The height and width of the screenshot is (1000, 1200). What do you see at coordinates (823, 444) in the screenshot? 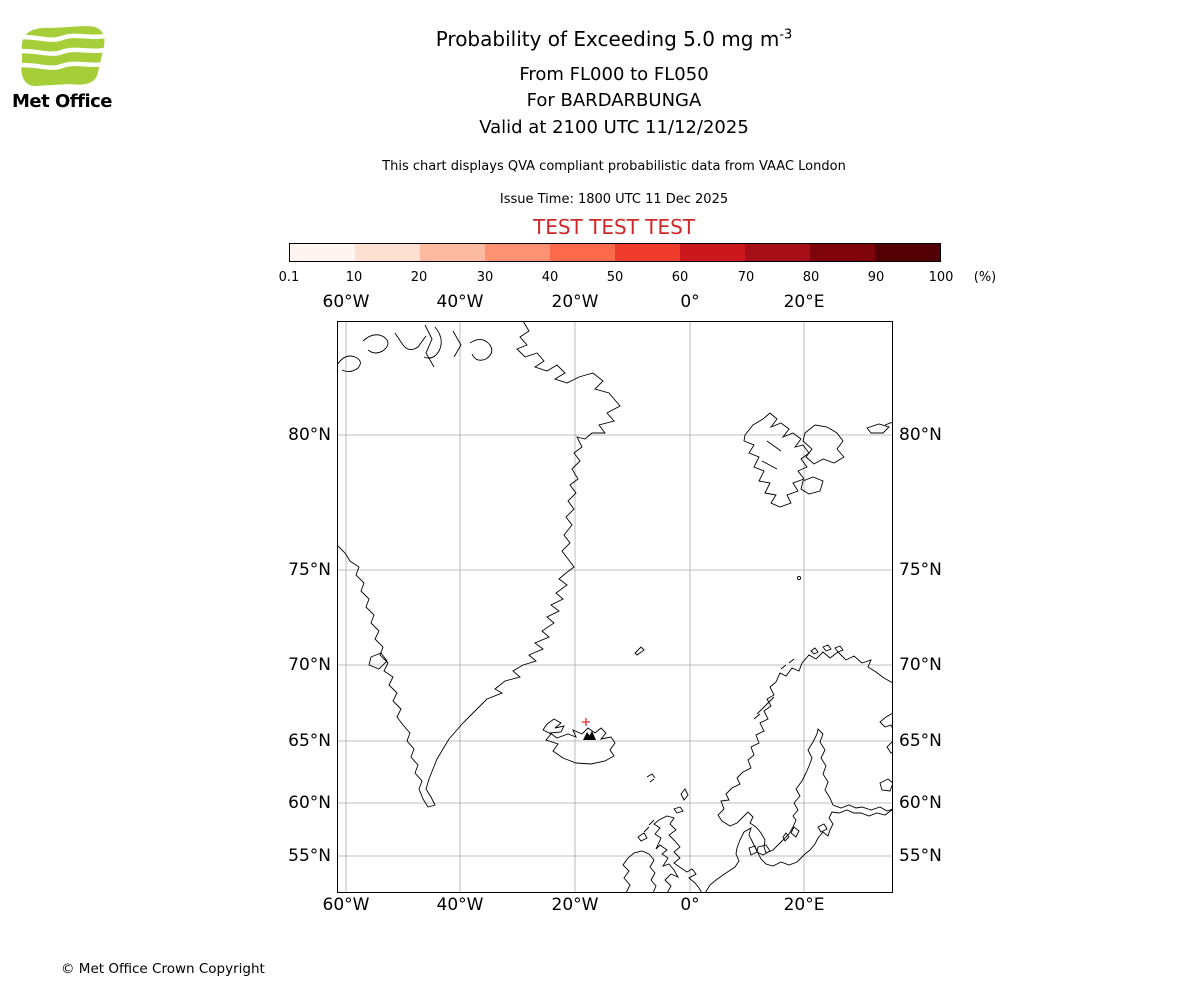
I see `coastline-nordaustlandet` at bounding box center [823, 444].